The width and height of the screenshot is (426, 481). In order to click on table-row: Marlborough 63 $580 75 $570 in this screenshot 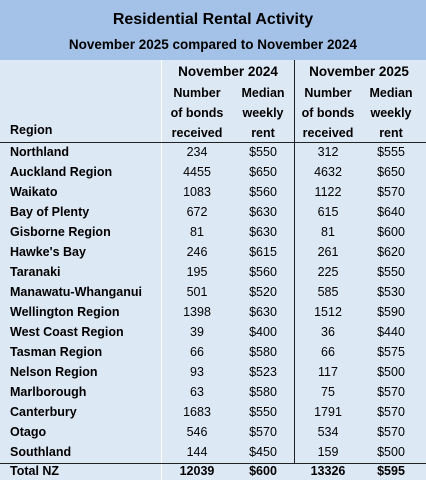, I will do `click(213, 392)`.